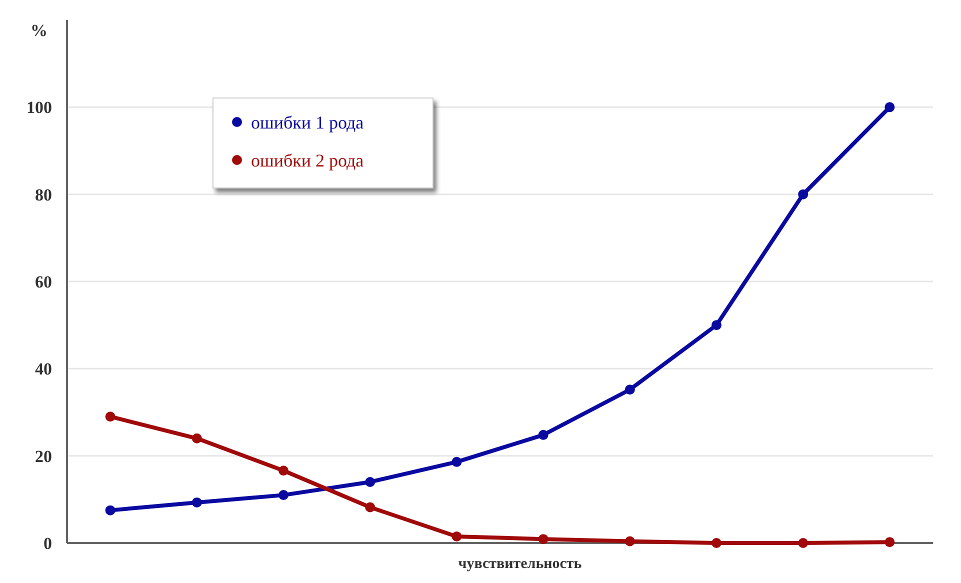 The height and width of the screenshot is (583, 961). What do you see at coordinates (43, 282) in the screenshot?
I see `y-tick-label: 60` at bounding box center [43, 282].